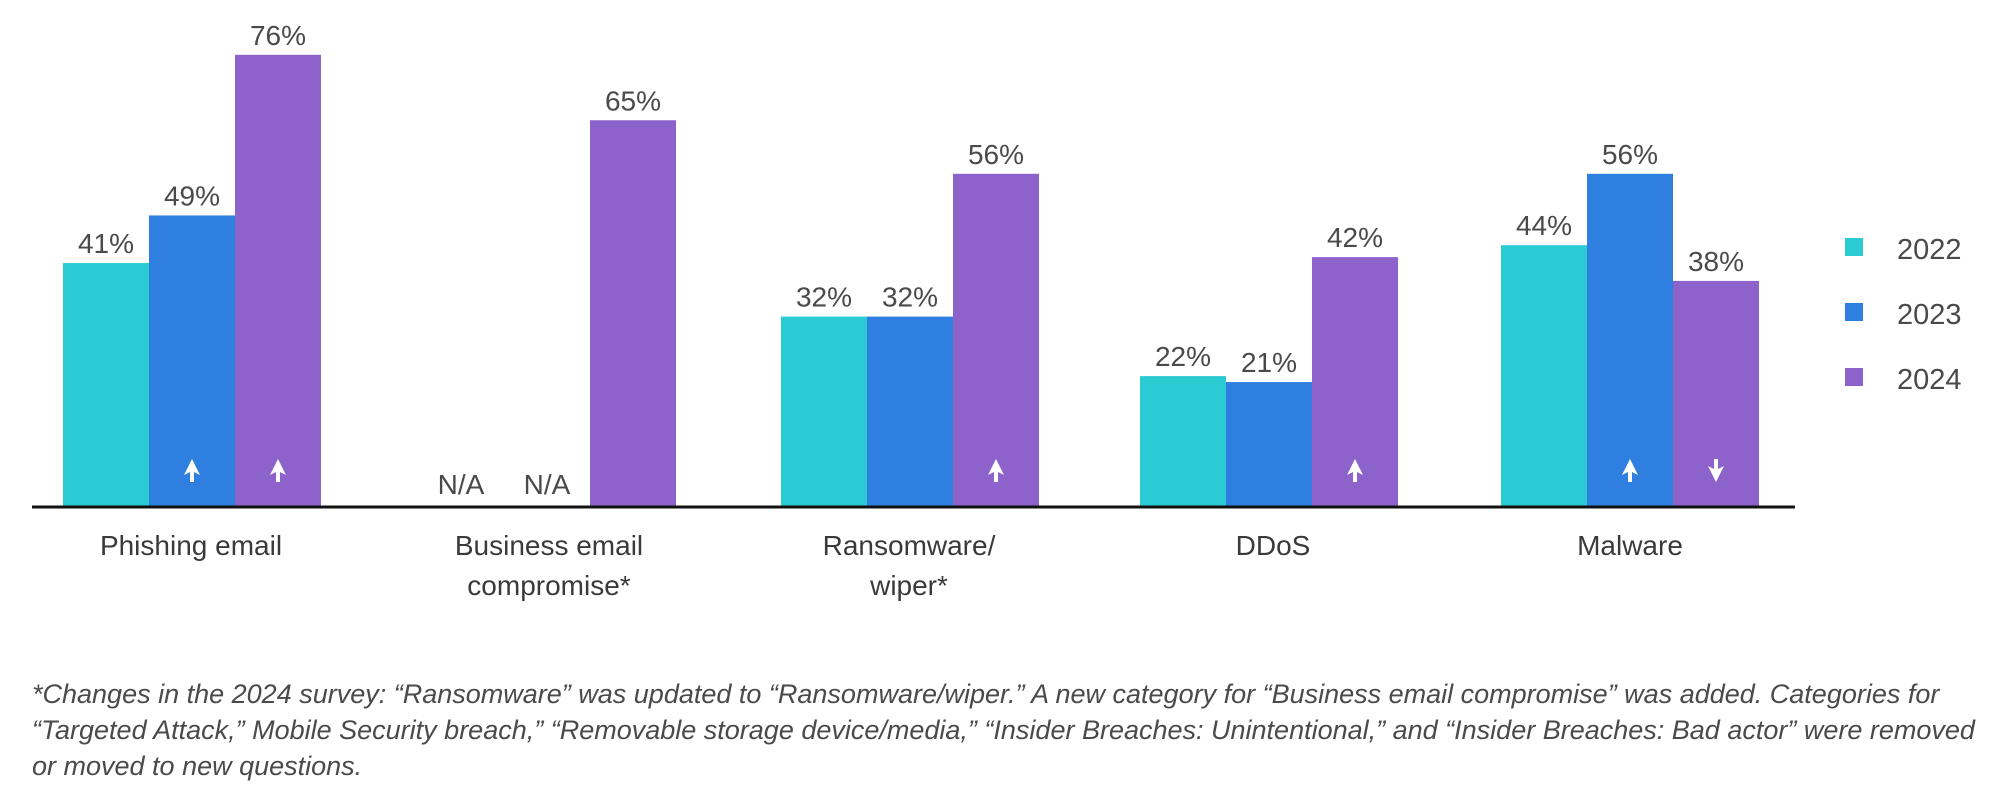 This screenshot has width=2003, height=801. I want to click on category-label: Malware, so click(1630, 545).